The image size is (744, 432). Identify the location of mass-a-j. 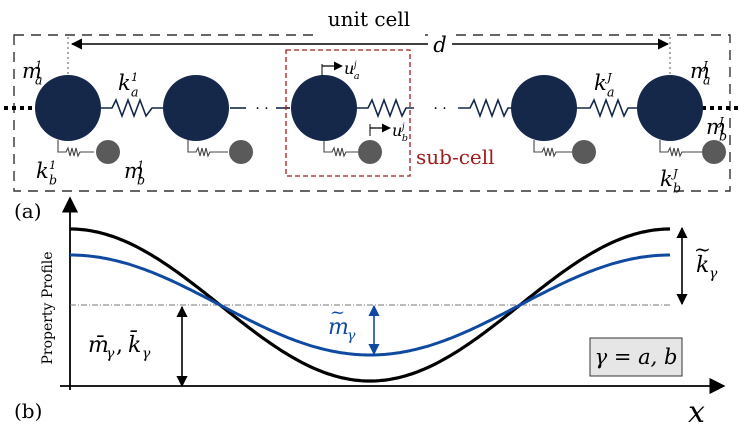
(324, 108).